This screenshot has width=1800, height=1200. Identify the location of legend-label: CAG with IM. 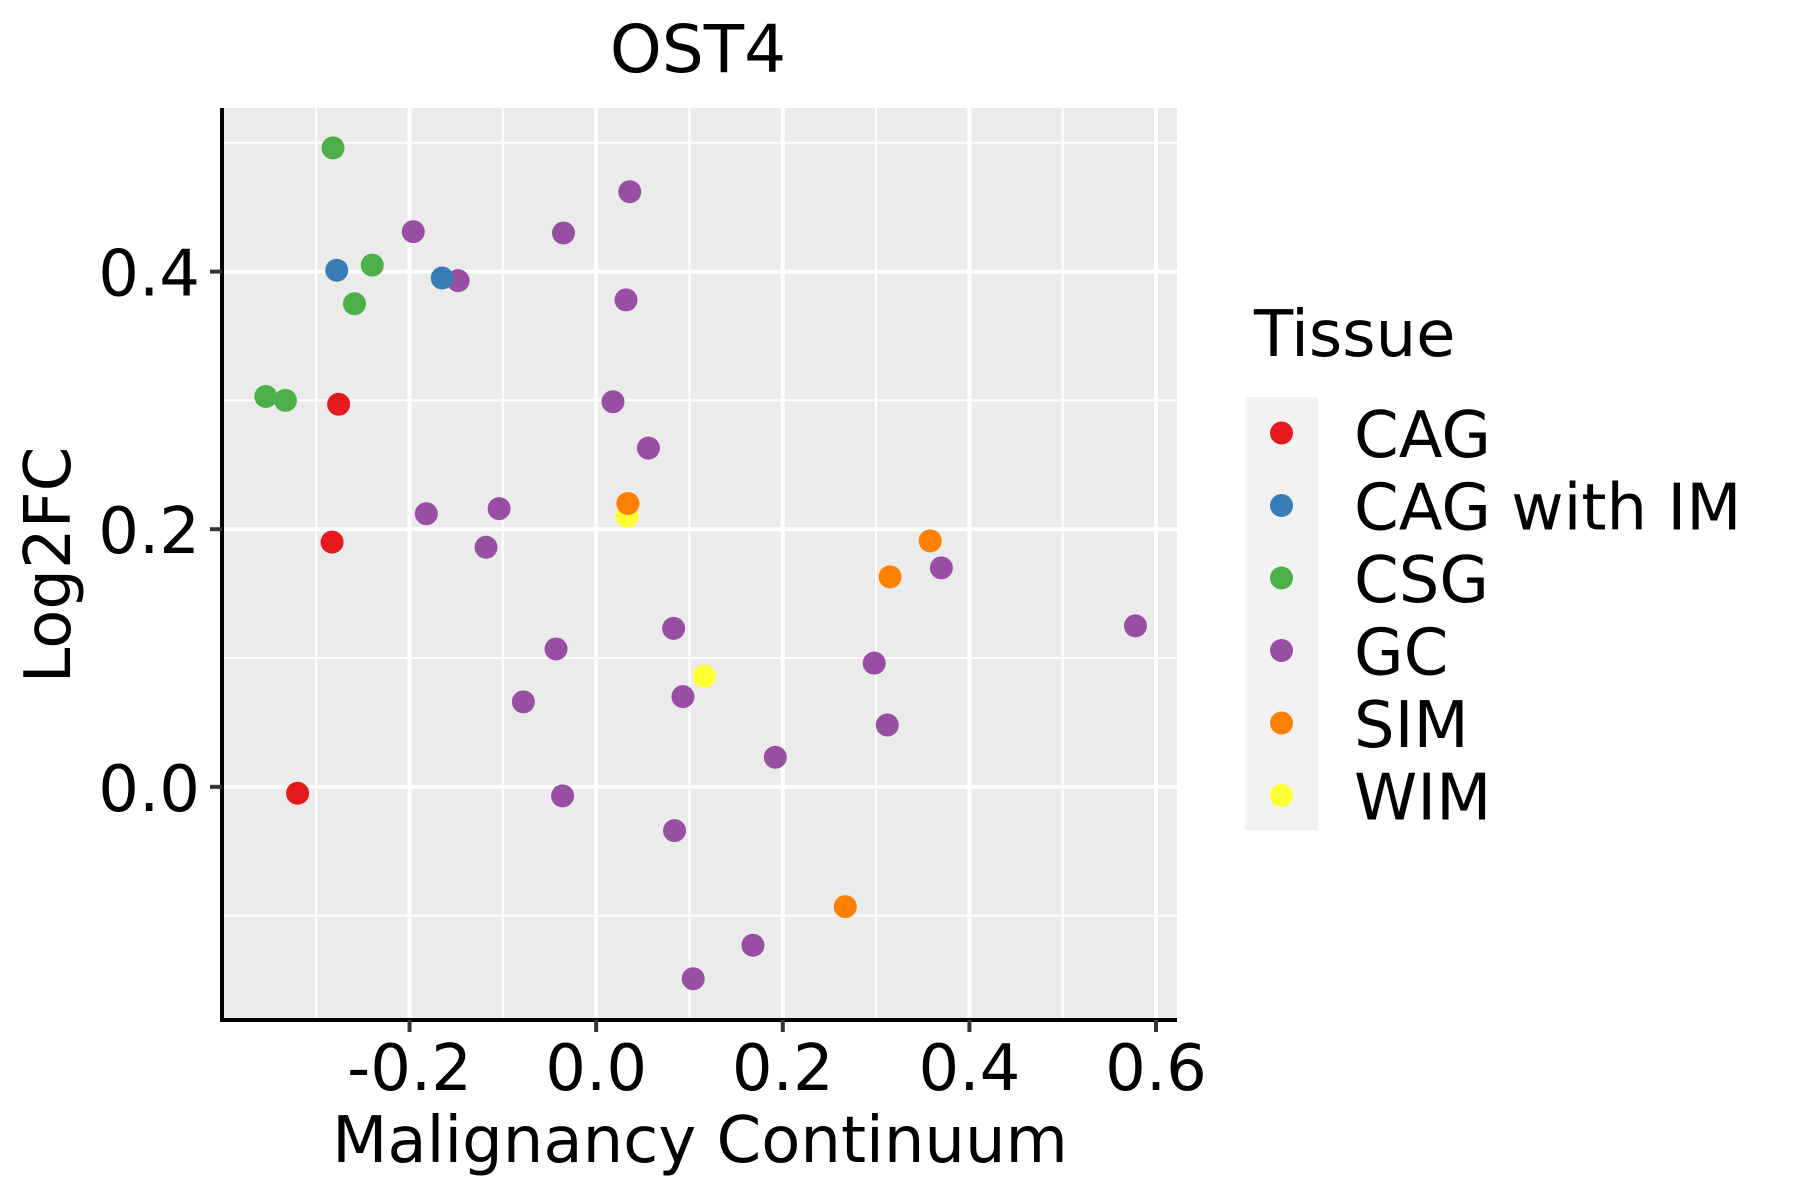
(1548, 509).